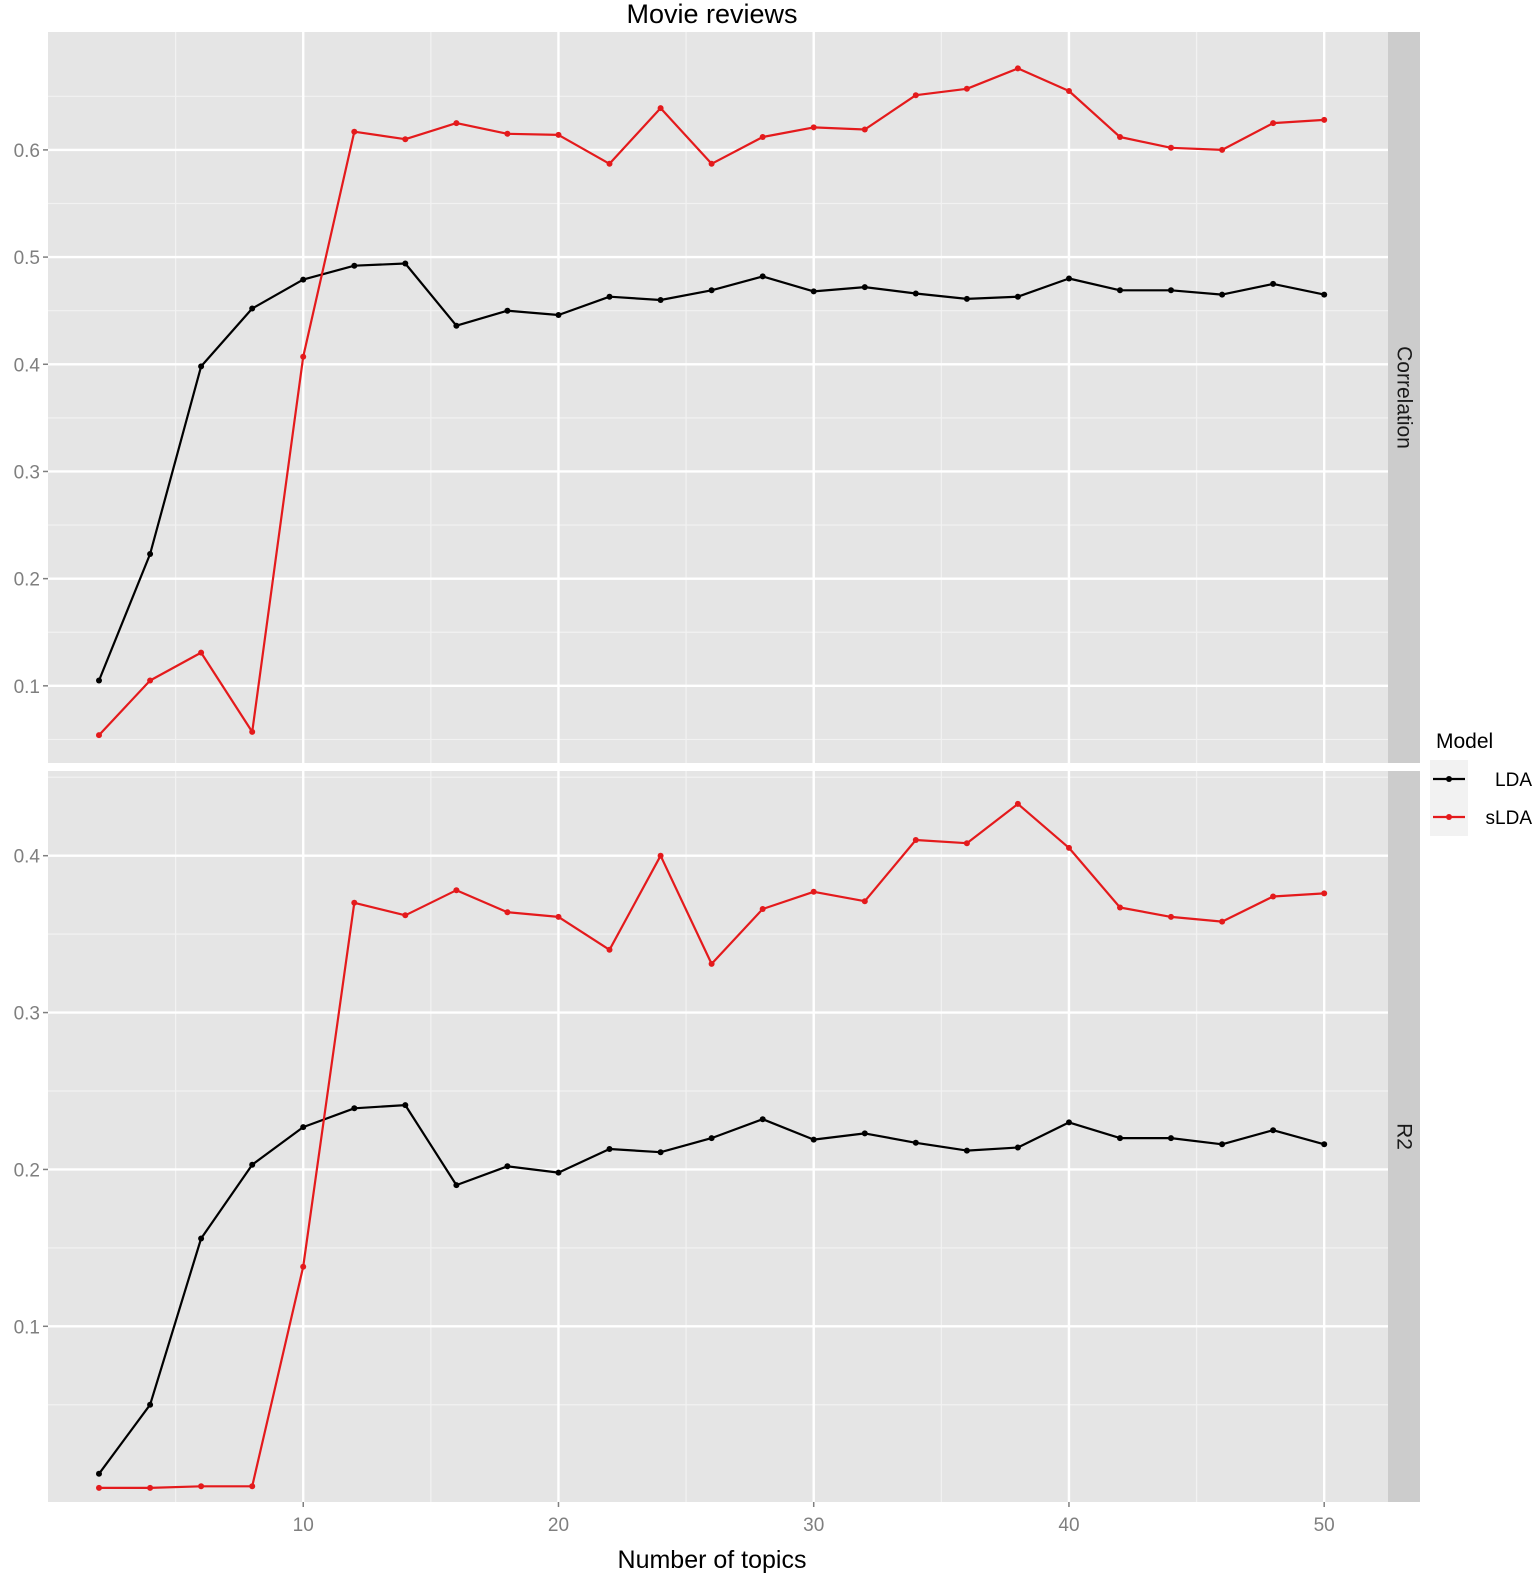  I want to click on chart-title: Movie reviews, so click(711, 14).